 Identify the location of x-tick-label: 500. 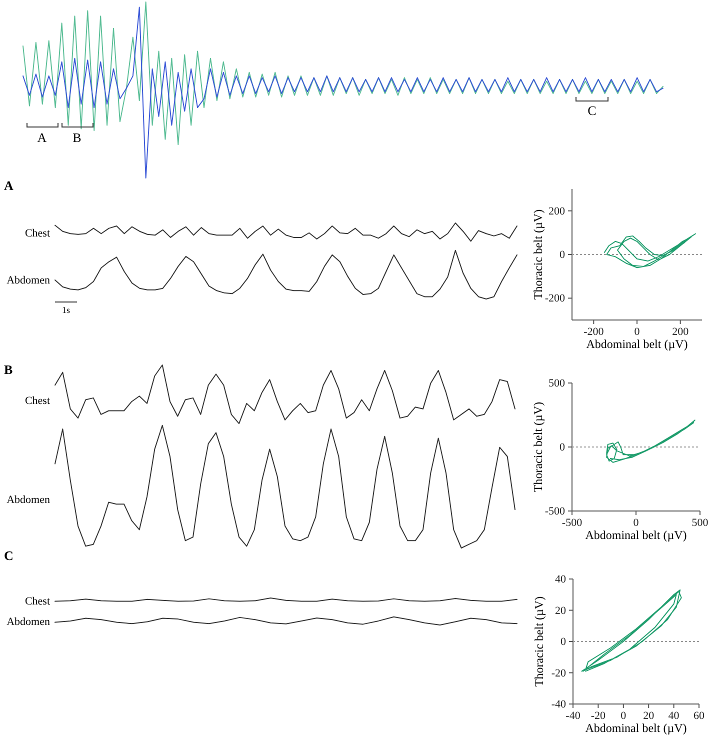
(700, 522).